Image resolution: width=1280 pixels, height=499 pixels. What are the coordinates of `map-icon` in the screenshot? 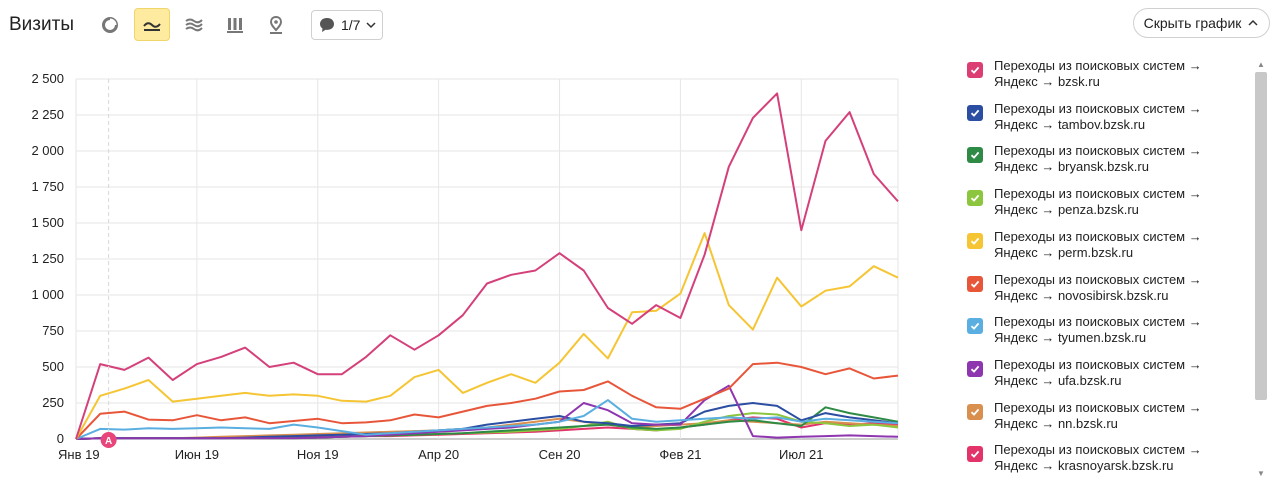 It's located at (276, 24).